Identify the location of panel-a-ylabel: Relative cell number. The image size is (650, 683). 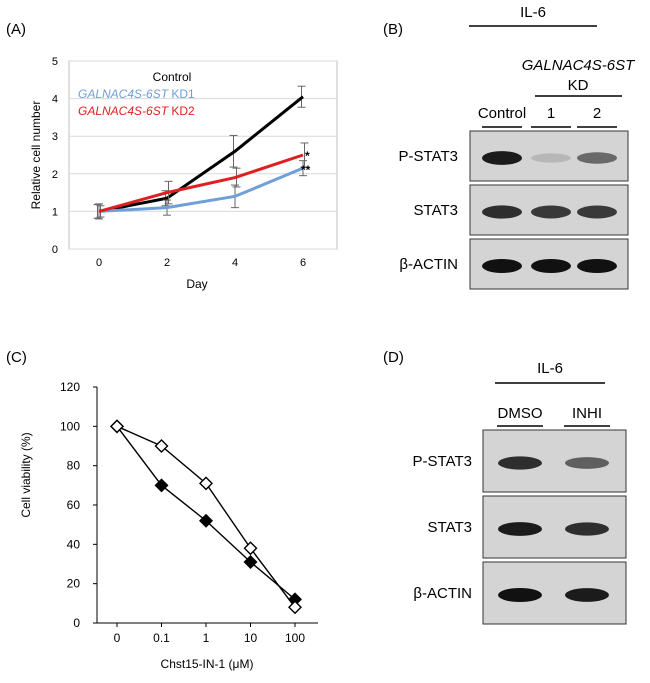
(36, 155).